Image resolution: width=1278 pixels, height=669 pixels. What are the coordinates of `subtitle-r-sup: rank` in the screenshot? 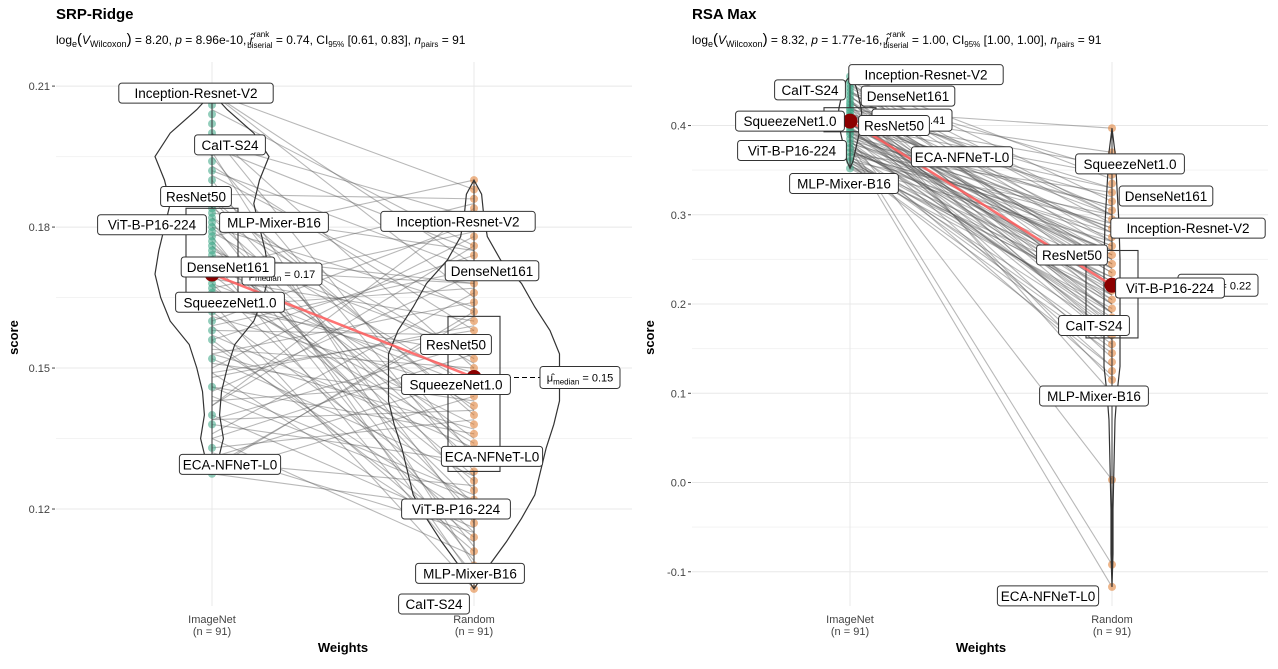 It's located at (262, 34).